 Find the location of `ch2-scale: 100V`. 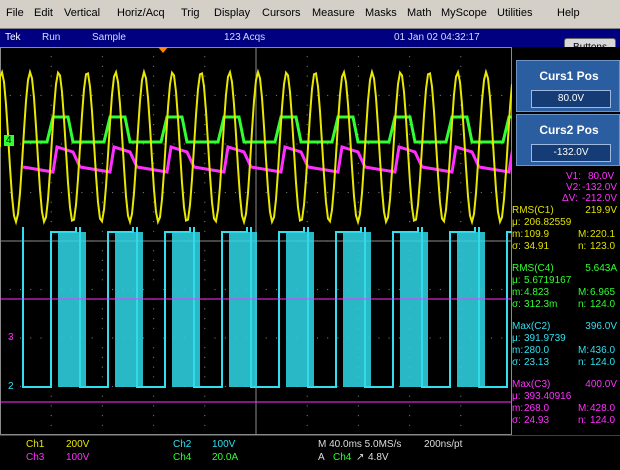

ch2-scale: 100V is located at coordinates (224, 444).